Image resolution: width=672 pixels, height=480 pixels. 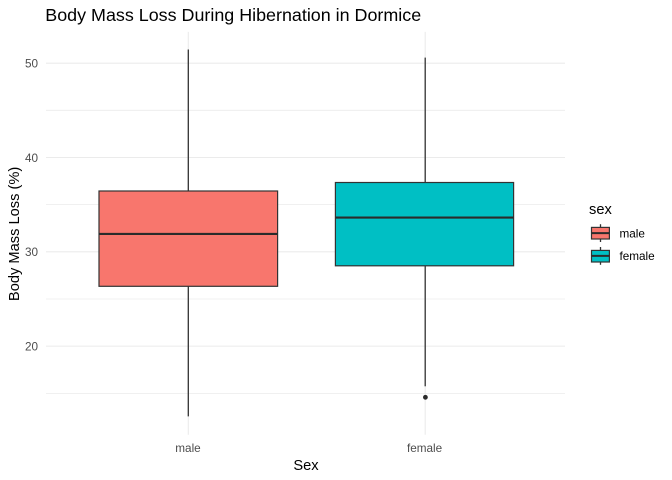 I want to click on svg-text: 30, so click(x=32, y=252).